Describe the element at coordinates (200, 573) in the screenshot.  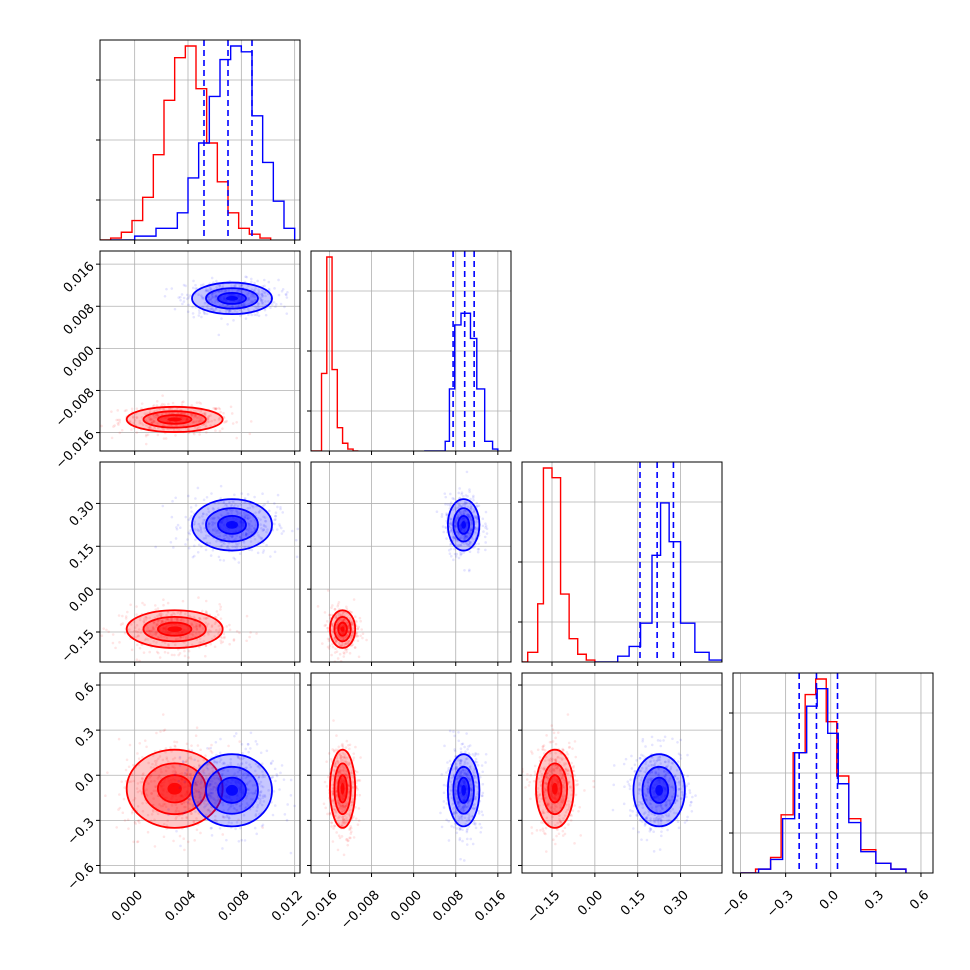
I see `plot-area` at that location.